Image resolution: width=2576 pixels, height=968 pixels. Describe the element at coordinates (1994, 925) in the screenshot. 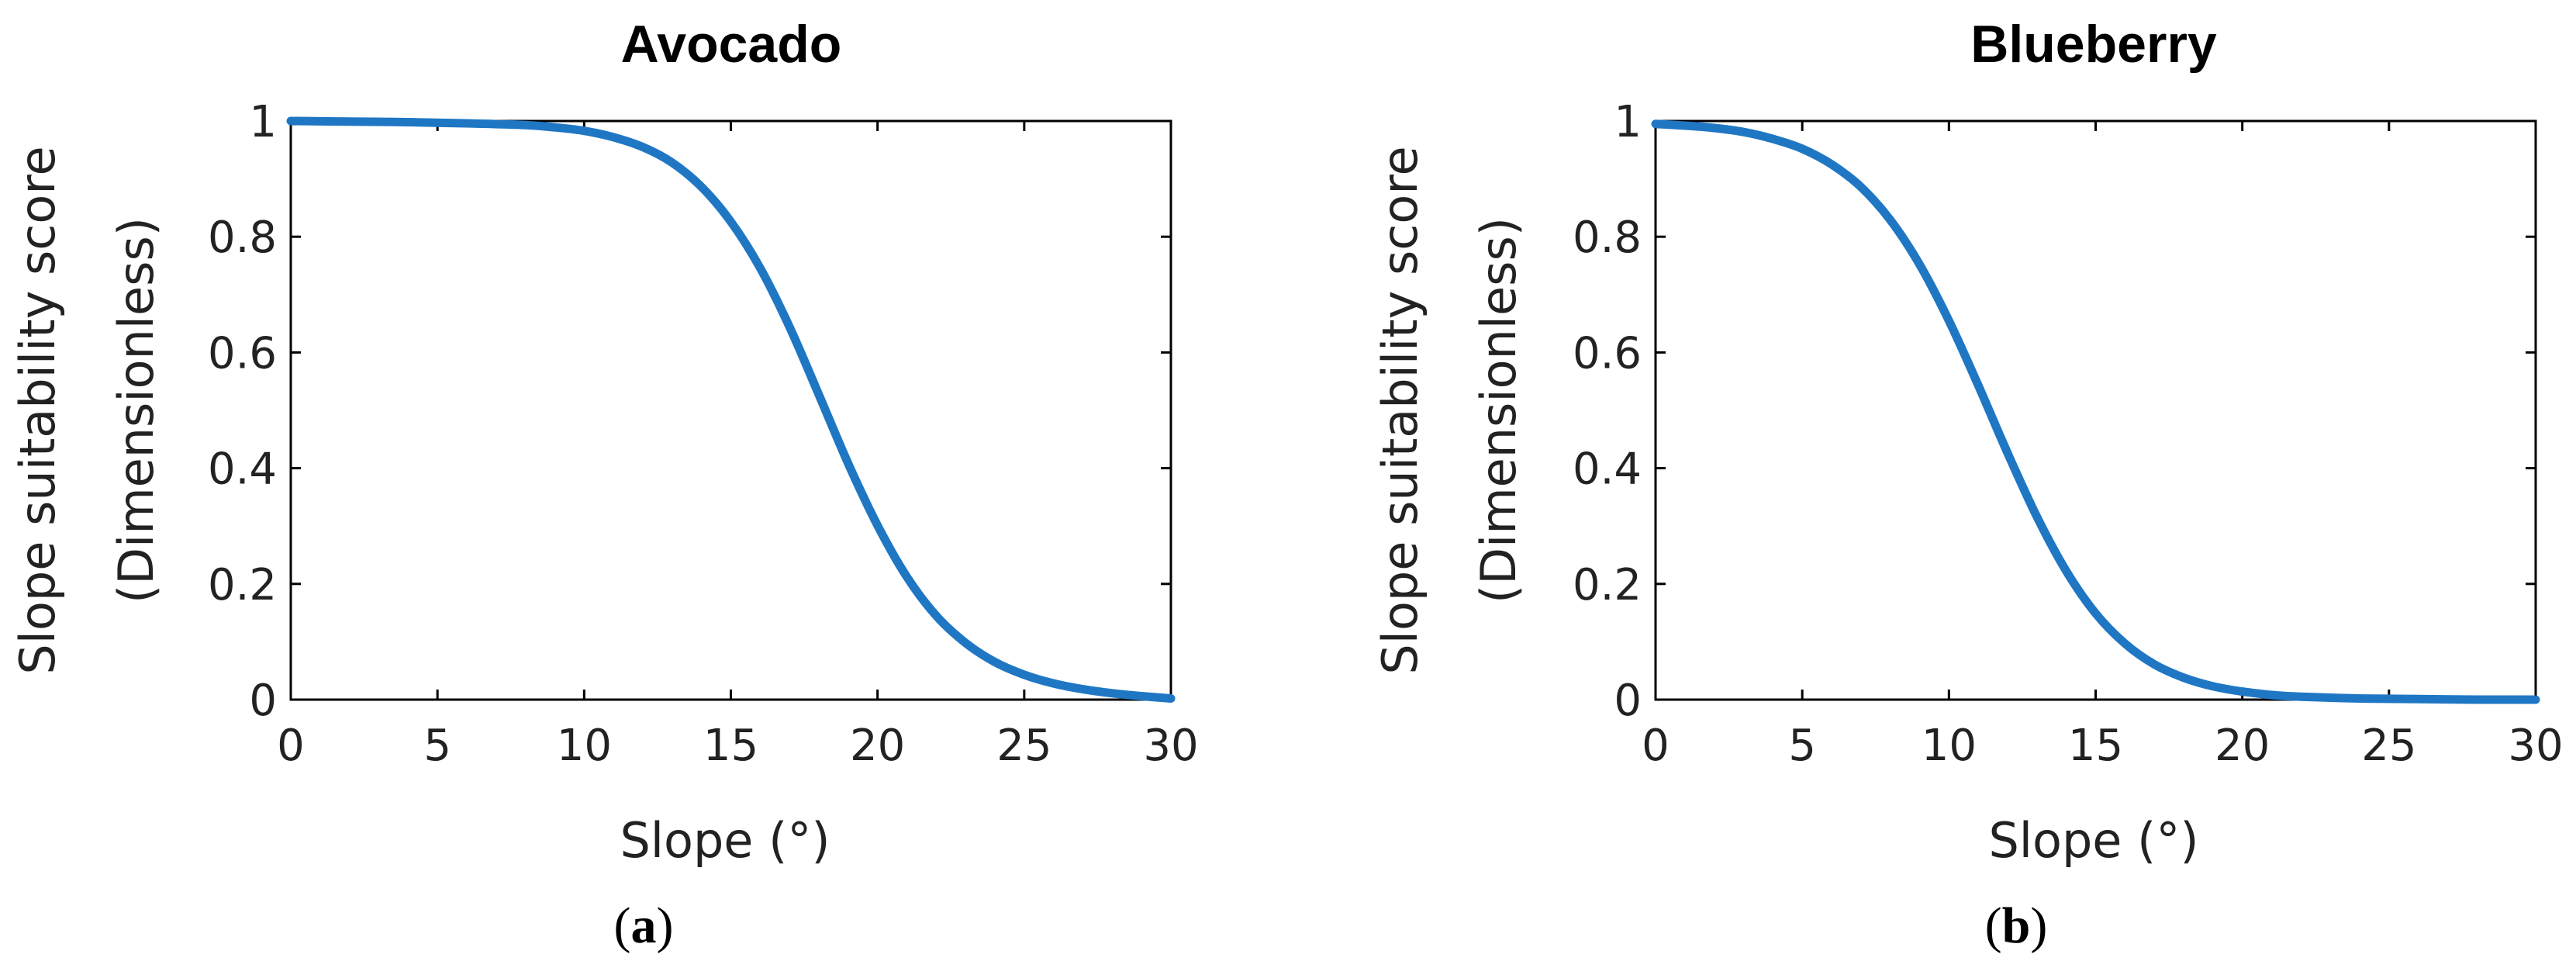

I see `panel-label-b-open: (` at that location.